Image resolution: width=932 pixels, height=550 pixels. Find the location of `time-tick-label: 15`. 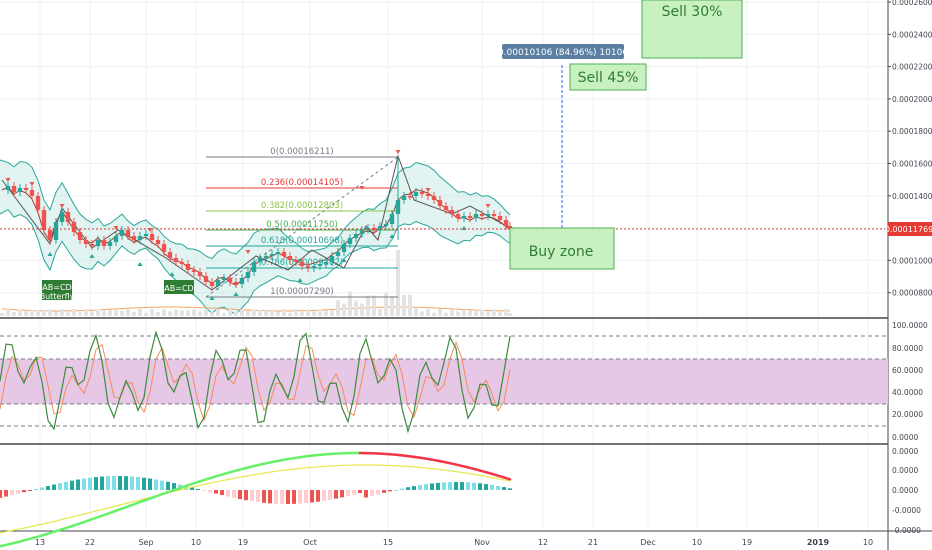

time-tick-label: 15 is located at coordinates (388, 542).